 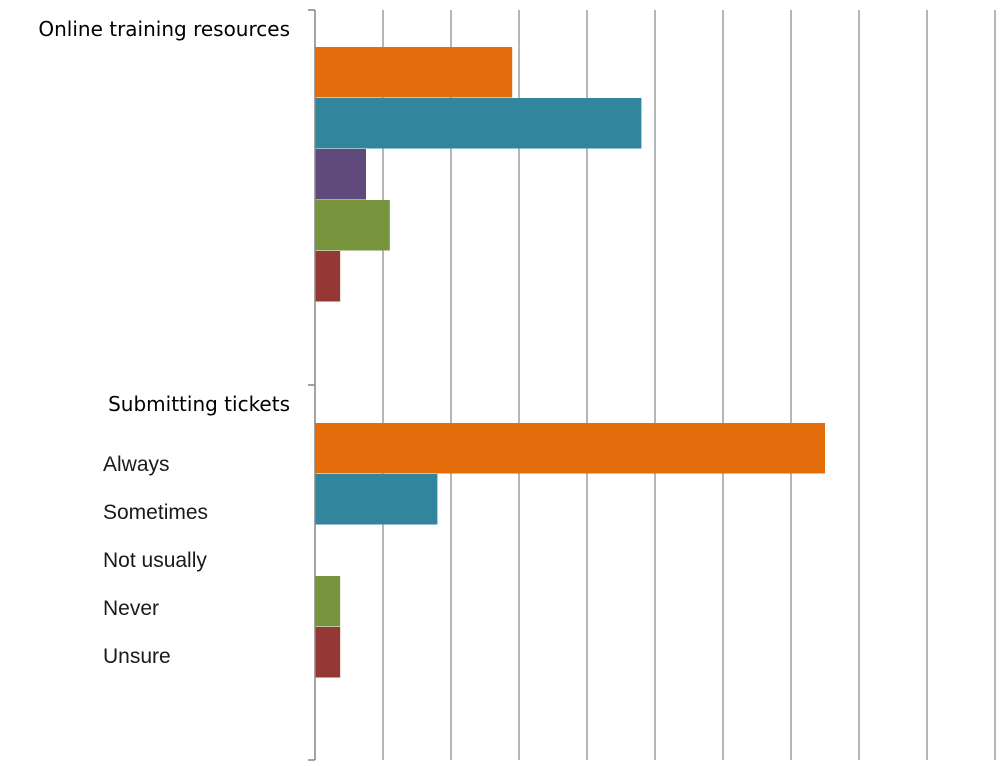 What do you see at coordinates (136, 464) in the screenshot?
I see `legend-entry: Always` at bounding box center [136, 464].